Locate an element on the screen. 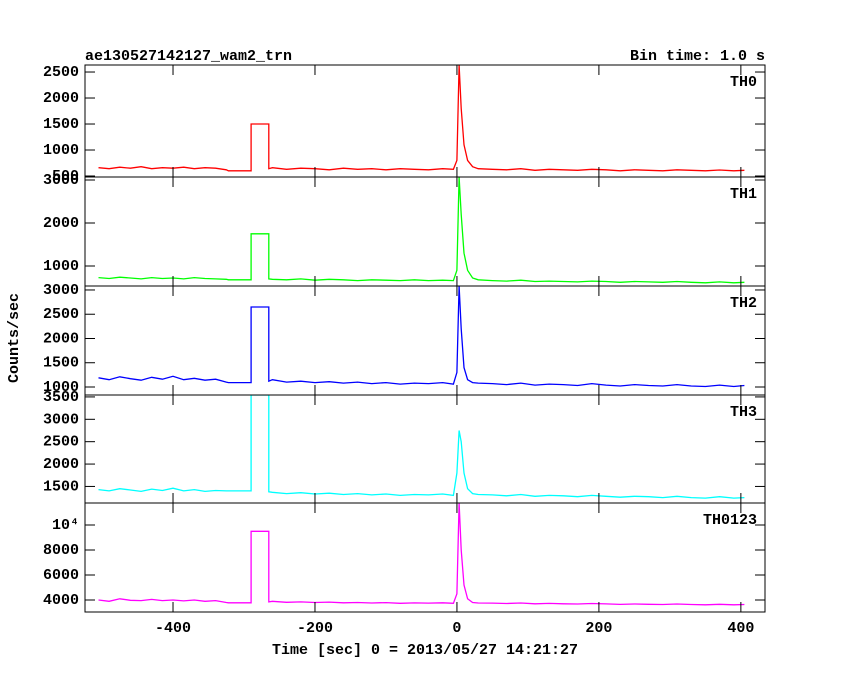 This screenshot has width=850, height=680. y-tick-label: 10⁴ is located at coordinates (65, 525).